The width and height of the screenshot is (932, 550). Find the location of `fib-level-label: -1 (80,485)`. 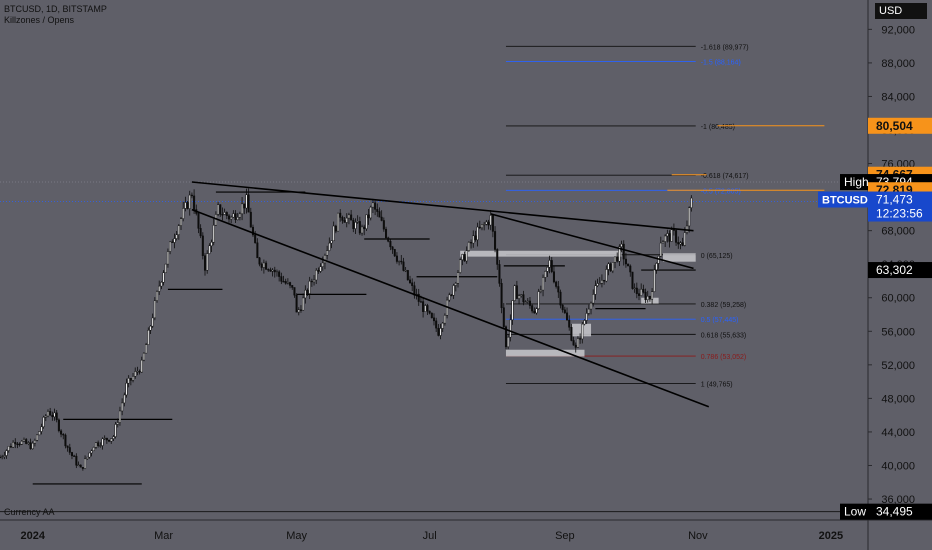

fib-level-label: -1 (80,485) is located at coordinates (718, 127).